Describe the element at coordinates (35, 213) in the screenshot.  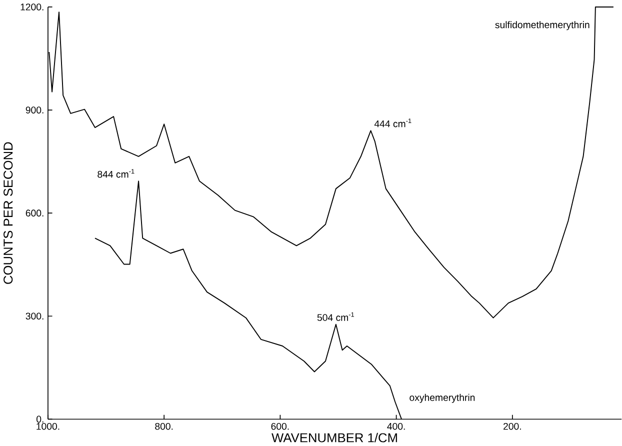
I see `y-tick-label: 600.` at that location.